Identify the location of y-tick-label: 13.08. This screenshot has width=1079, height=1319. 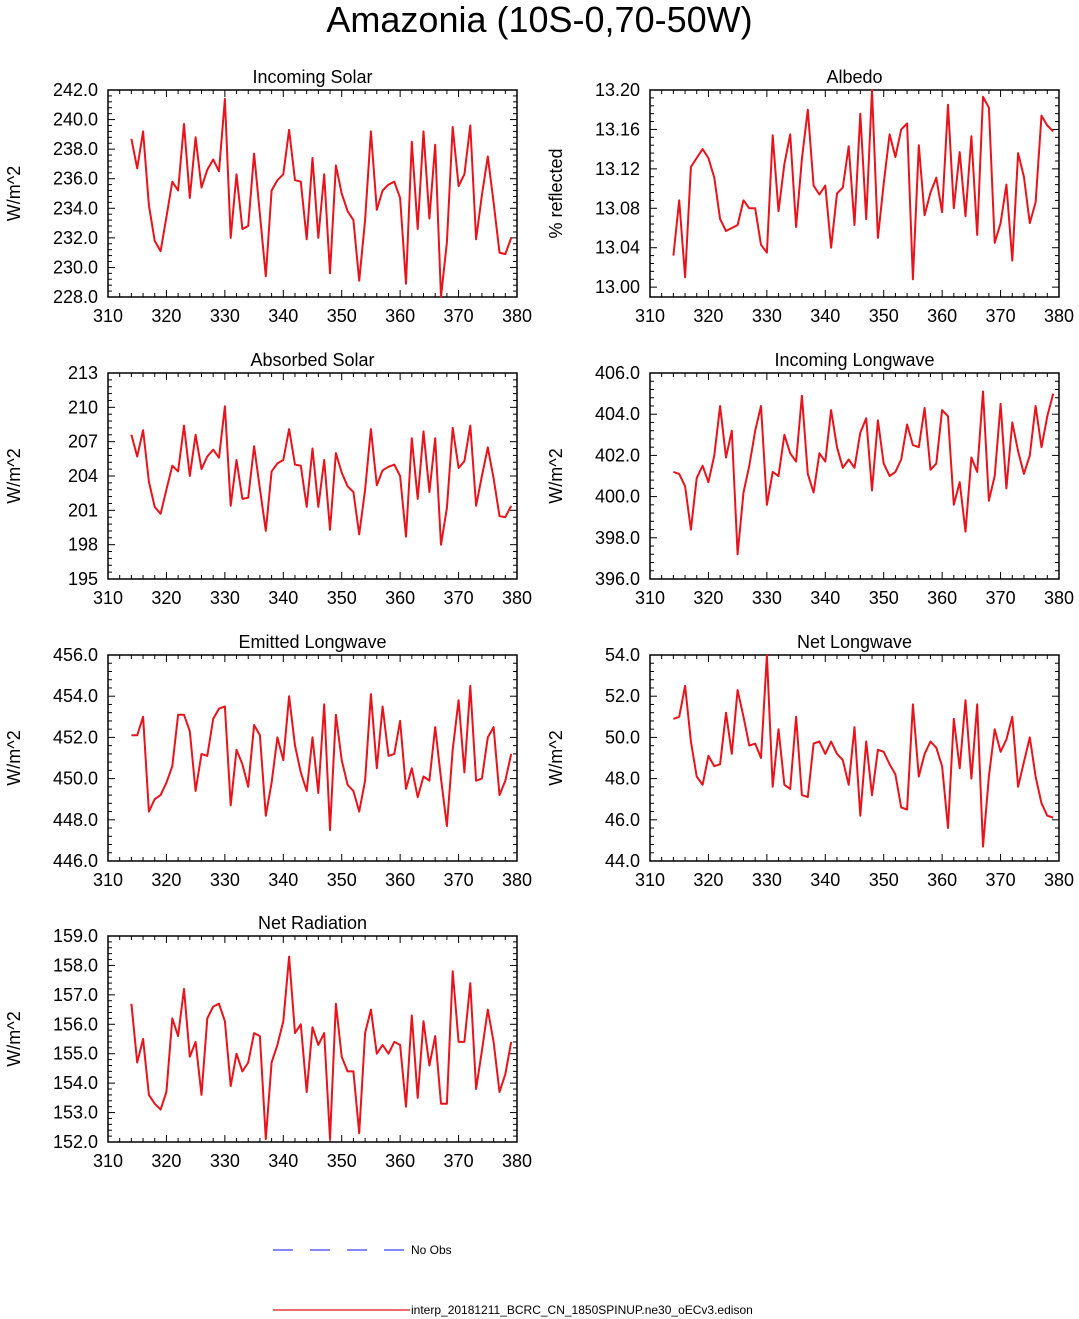
(617, 208).